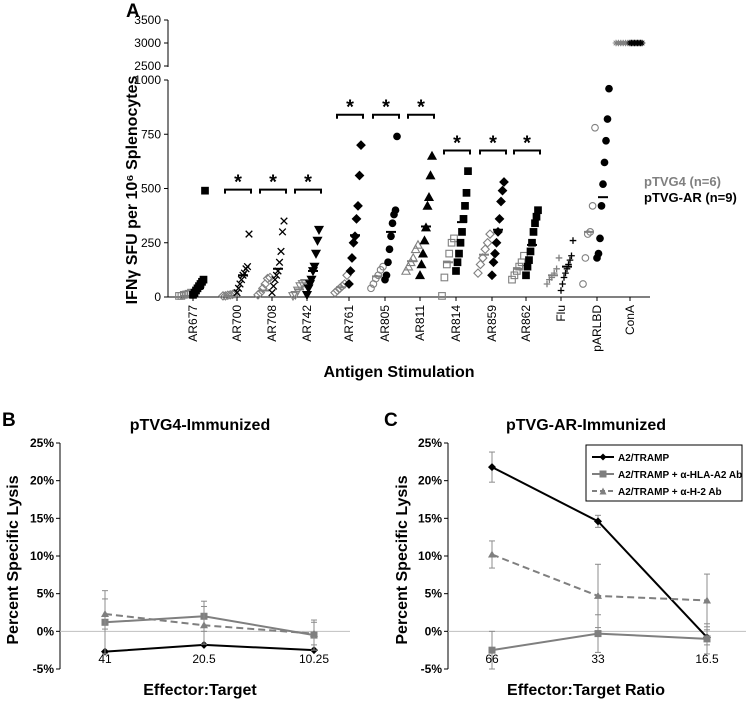  What do you see at coordinates (690, 197) in the screenshot?
I see `legend-entry-1: pTVG-AR (n=9)` at bounding box center [690, 197].